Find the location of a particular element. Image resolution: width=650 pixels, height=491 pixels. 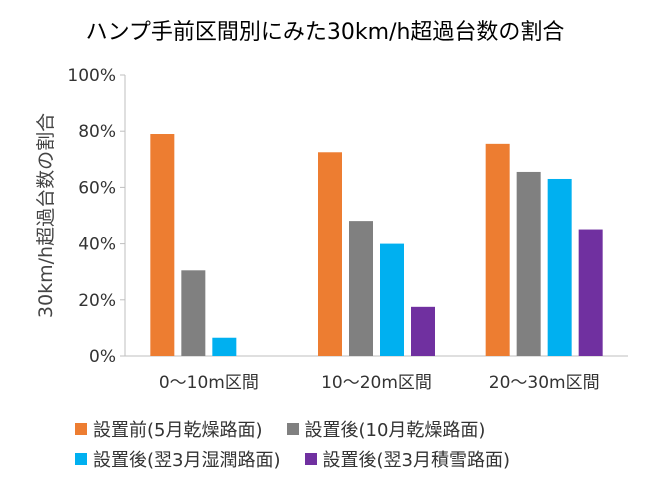

legend-label-before: 設置前(5月乾燥路面) is located at coordinates (178, 430).